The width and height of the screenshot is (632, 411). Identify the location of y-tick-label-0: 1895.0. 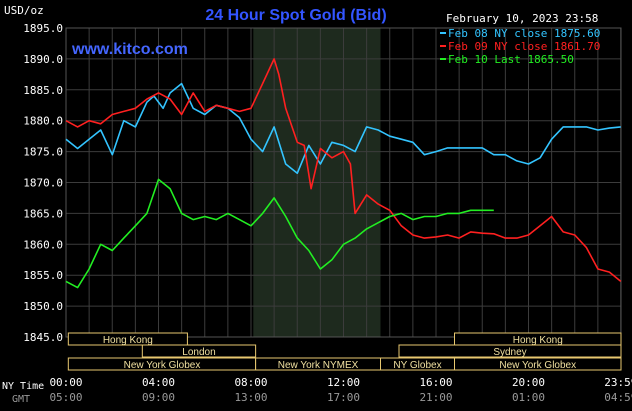
(43, 28).